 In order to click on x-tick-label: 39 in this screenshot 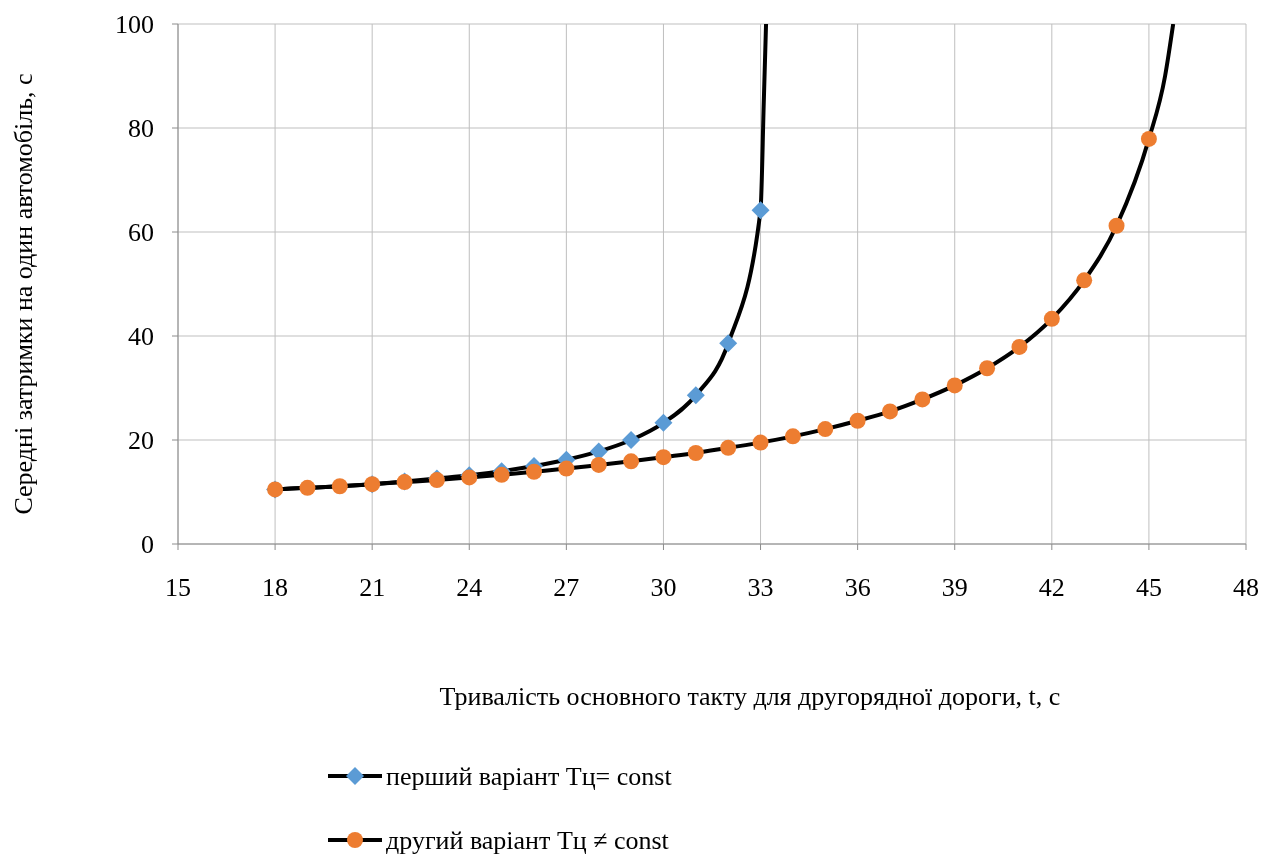, I will do `click(954, 587)`.